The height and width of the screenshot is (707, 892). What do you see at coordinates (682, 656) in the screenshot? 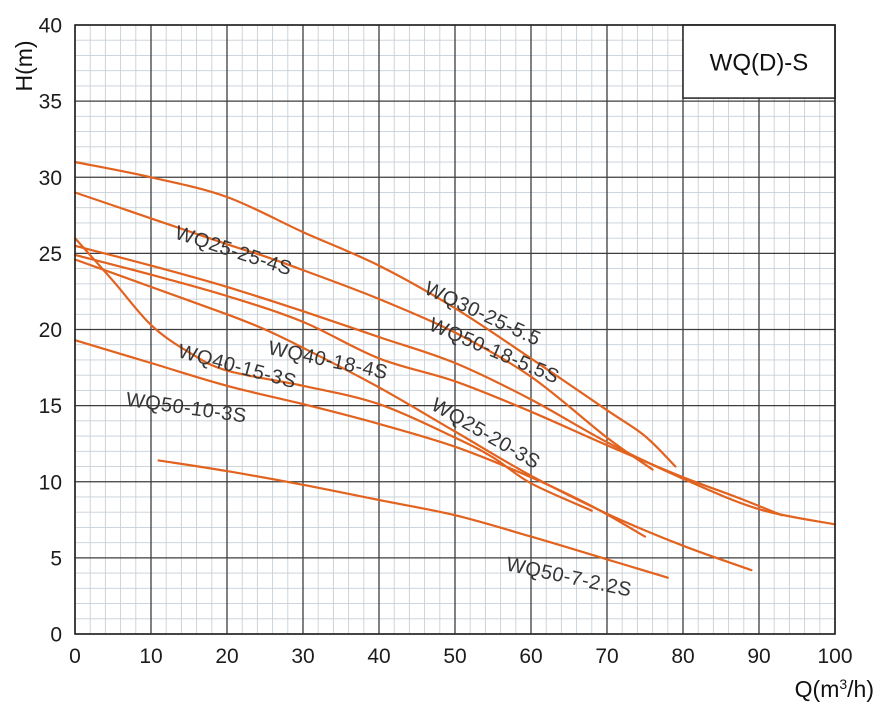
I see `x-tick-80: 80` at bounding box center [682, 656].